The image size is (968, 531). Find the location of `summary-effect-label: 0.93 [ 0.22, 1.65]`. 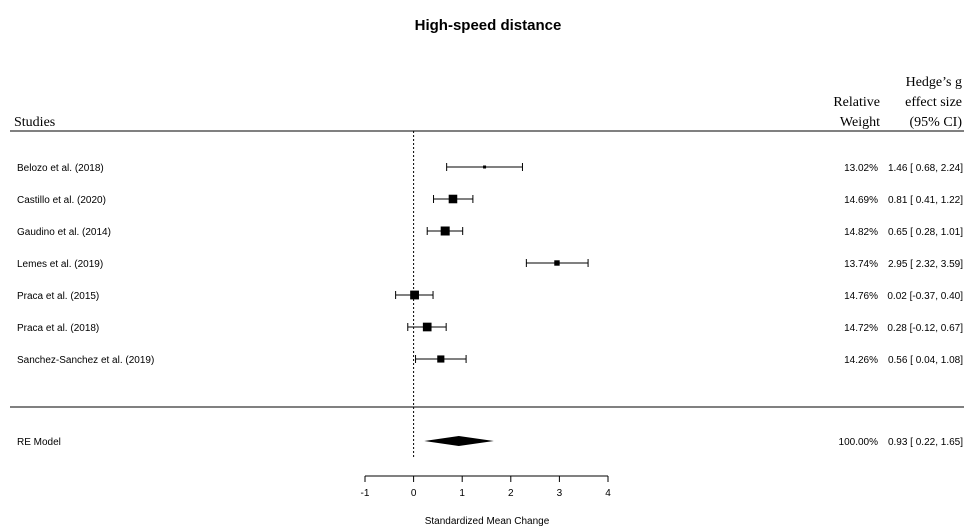

summary-effect-label: 0.93 [ 0.22, 1.65] is located at coordinates (925, 442).